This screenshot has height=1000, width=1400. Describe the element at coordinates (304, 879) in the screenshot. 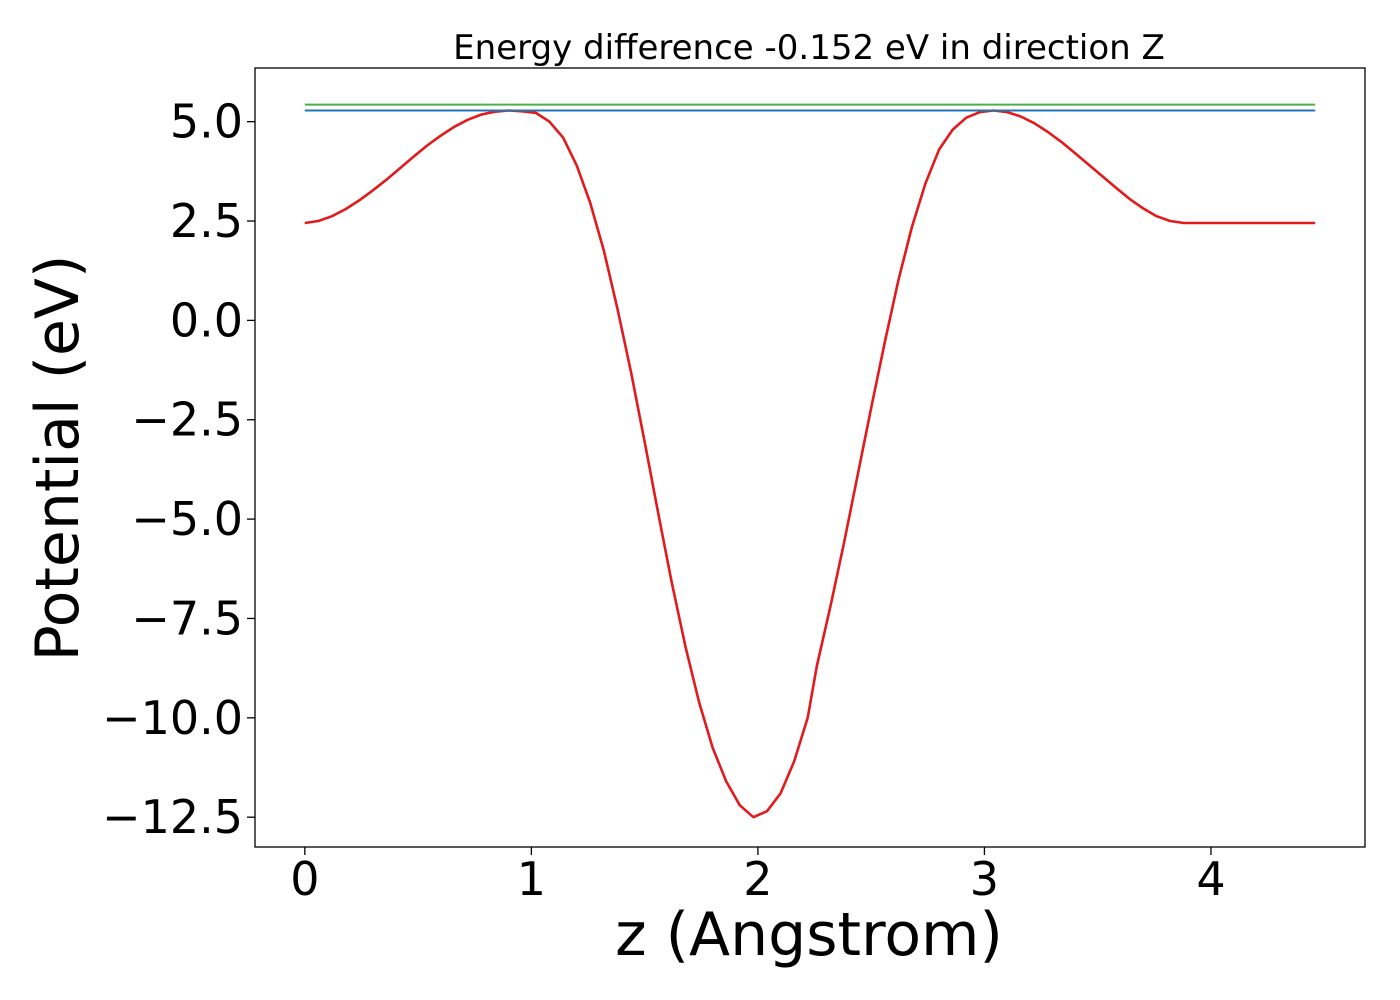

I see `x-tick-label: 0` at that location.